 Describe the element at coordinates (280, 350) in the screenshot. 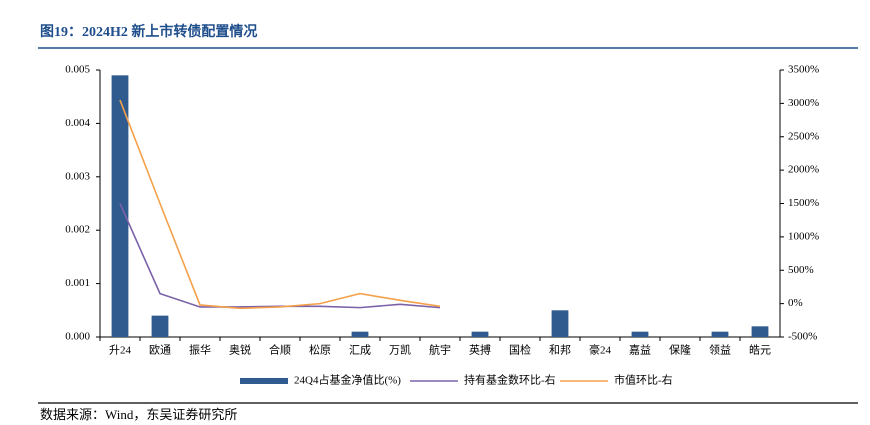

I see `x-tick-label: 合顺` at that location.